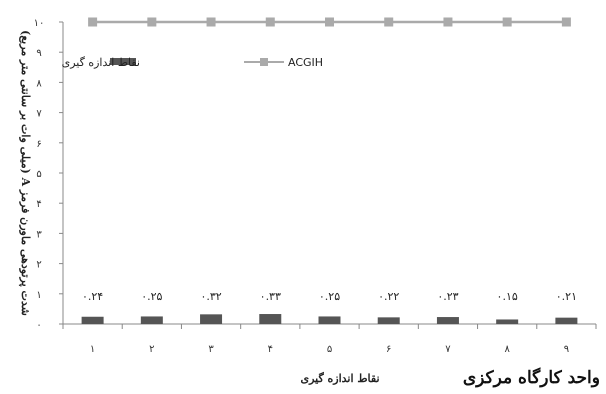  I want to click on y-tick-label: ۱, so click(38, 295).